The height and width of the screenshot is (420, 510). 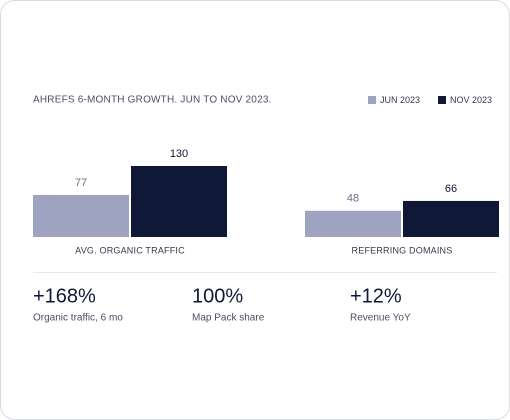 I want to click on stat-label: Map Pack share, so click(x=228, y=318).